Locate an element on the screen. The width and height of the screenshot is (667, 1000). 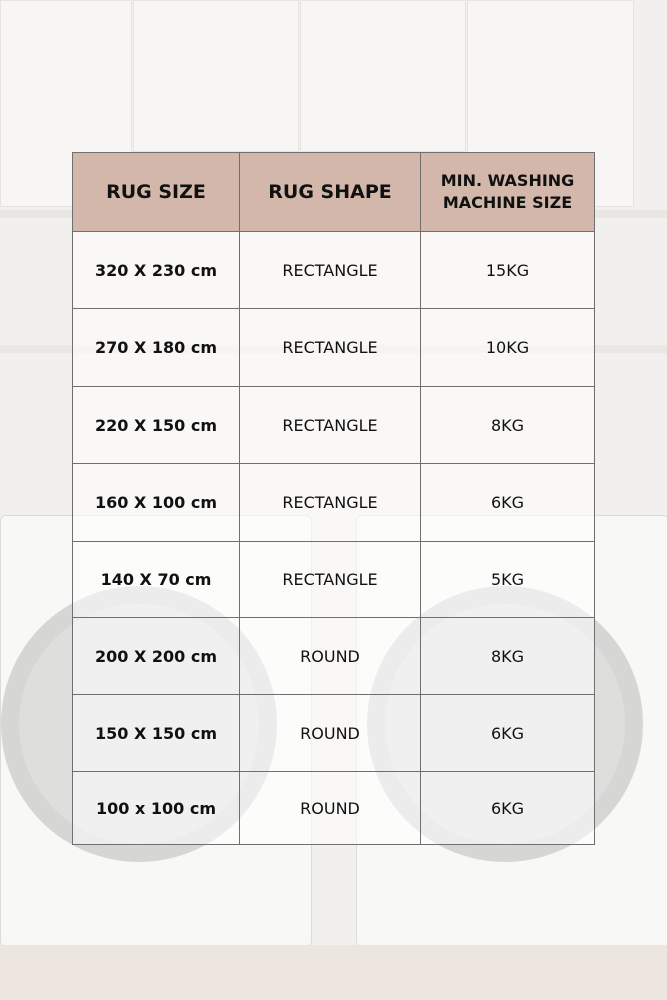
table-row: 270 X 180 cm RECTANGLE 10KG is located at coordinates (333, 347).